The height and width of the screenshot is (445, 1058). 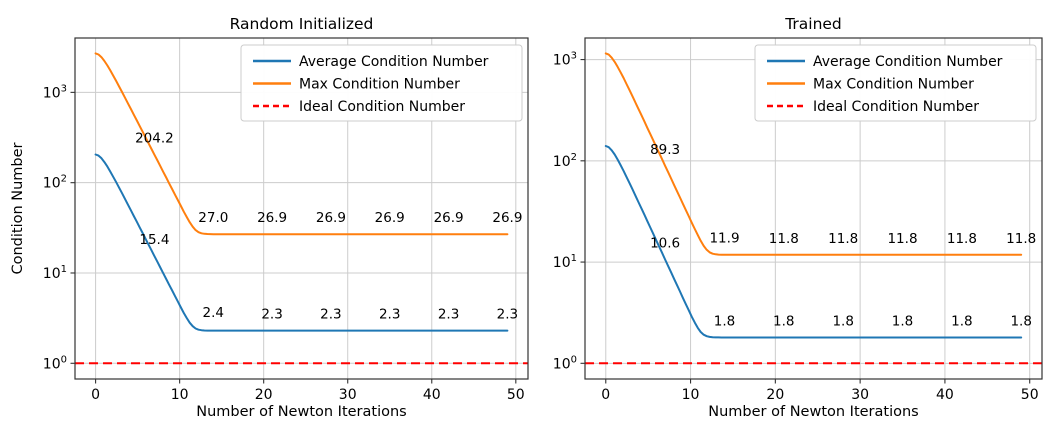 I want to click on annotation-label: 15.4, so click(x=154, y=240).